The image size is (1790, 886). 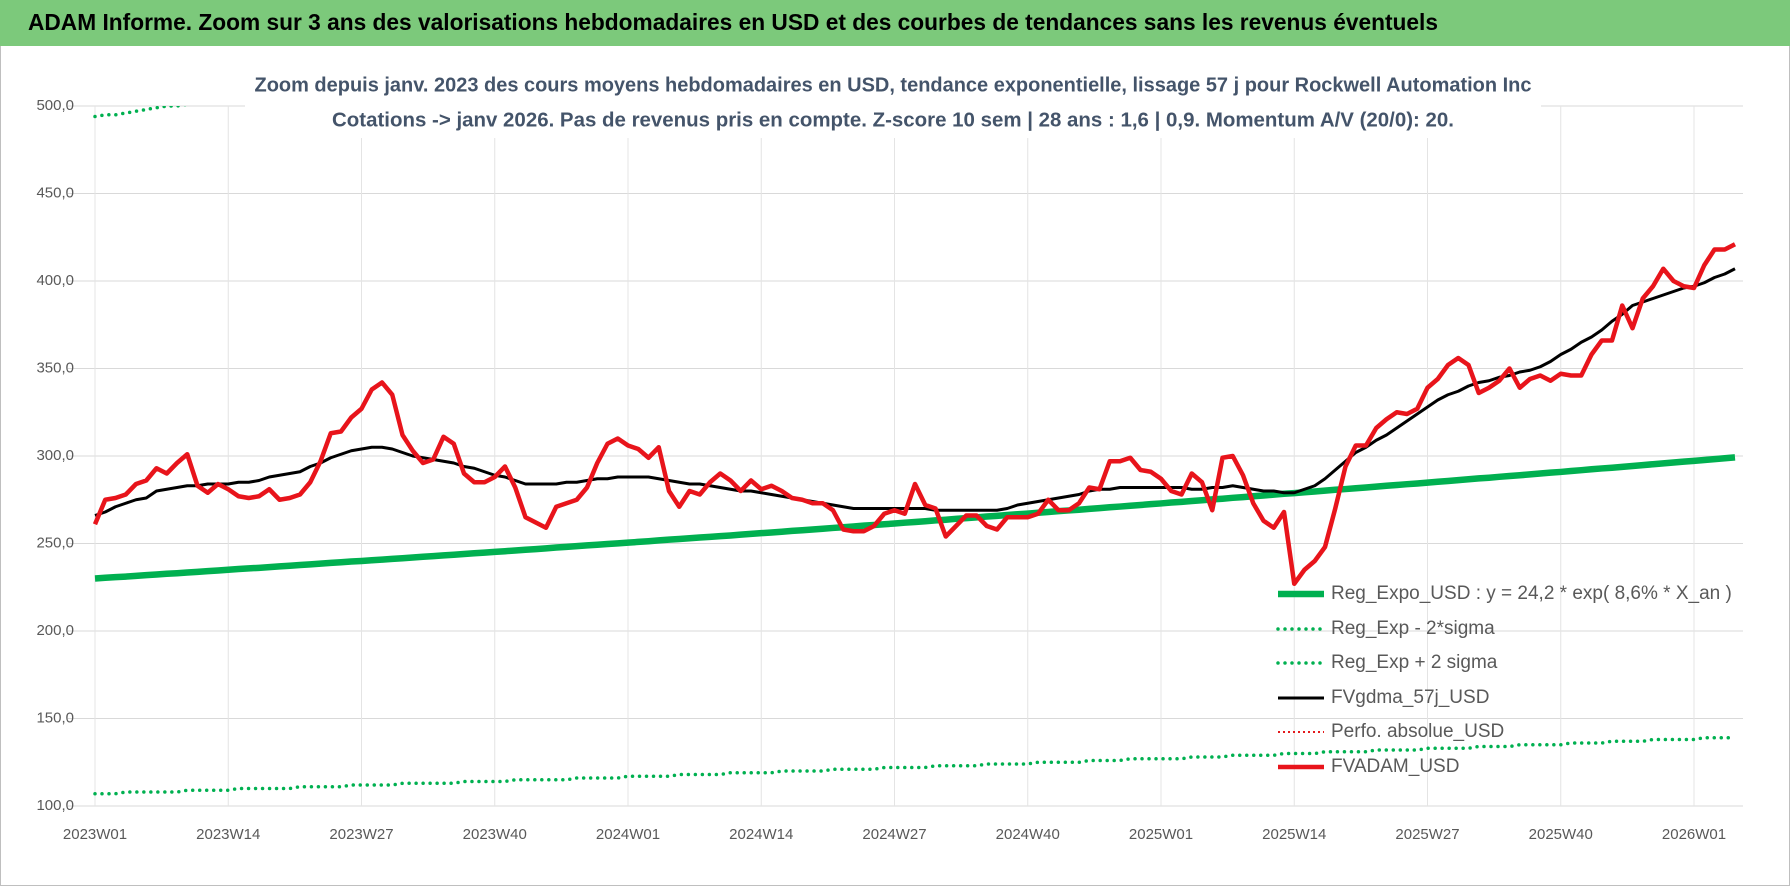 What do you see at coordinates (761, 834) in the screenshot?
I see `x-tick-label: 2024W14` at bounding box center [761, 834].